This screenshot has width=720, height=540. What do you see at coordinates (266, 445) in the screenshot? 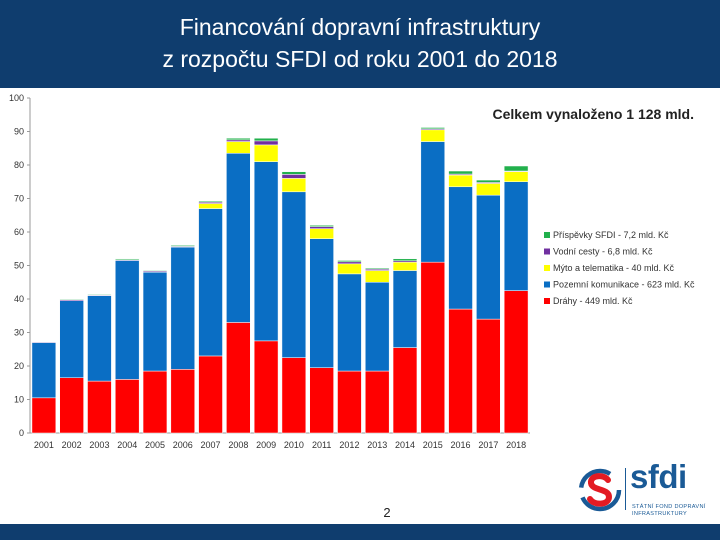
I see `x-tick-label-2009: 2009` at bounding box center [266, 445].